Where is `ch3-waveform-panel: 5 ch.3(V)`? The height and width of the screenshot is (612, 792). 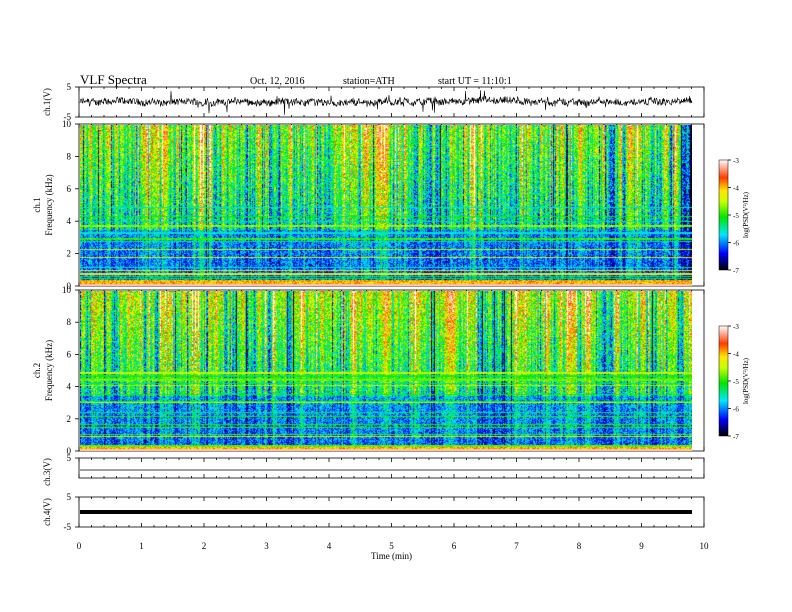 ch3-waveform-panel: 5 ch.3(V) is located at coordinates (373, 469).